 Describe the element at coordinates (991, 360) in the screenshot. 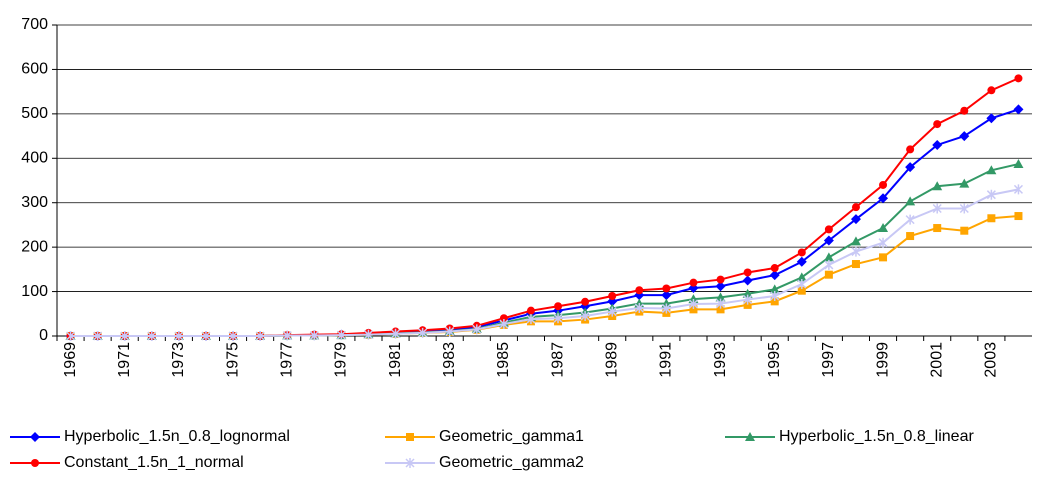

I see `x-tick-label: 2003` at that location.